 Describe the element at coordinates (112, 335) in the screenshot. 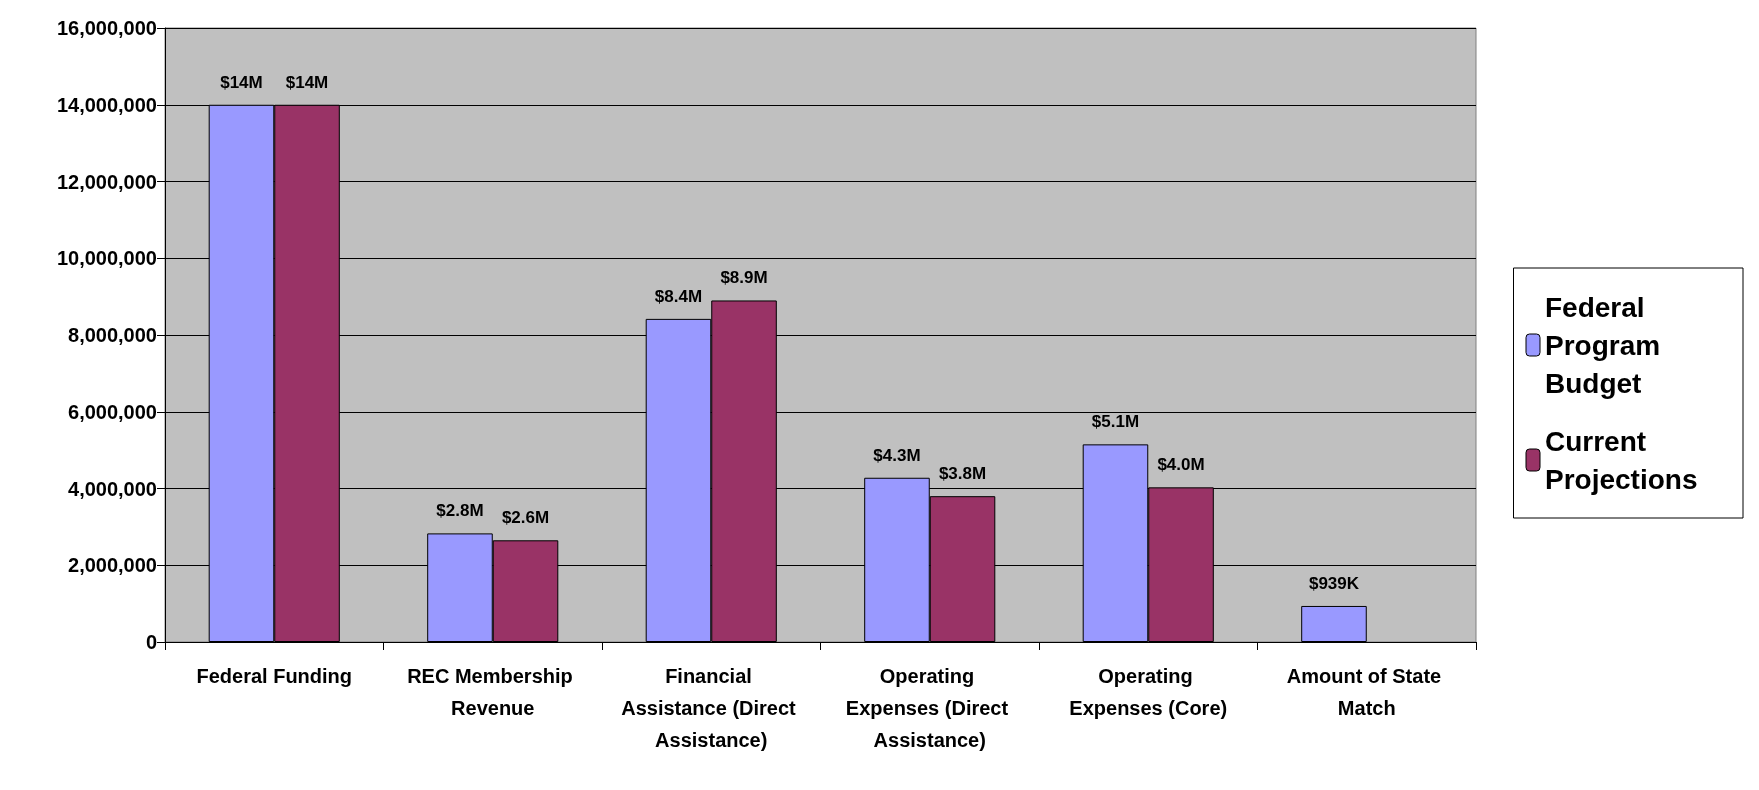

I see `y-tick-label: 8,000,000` at that location.